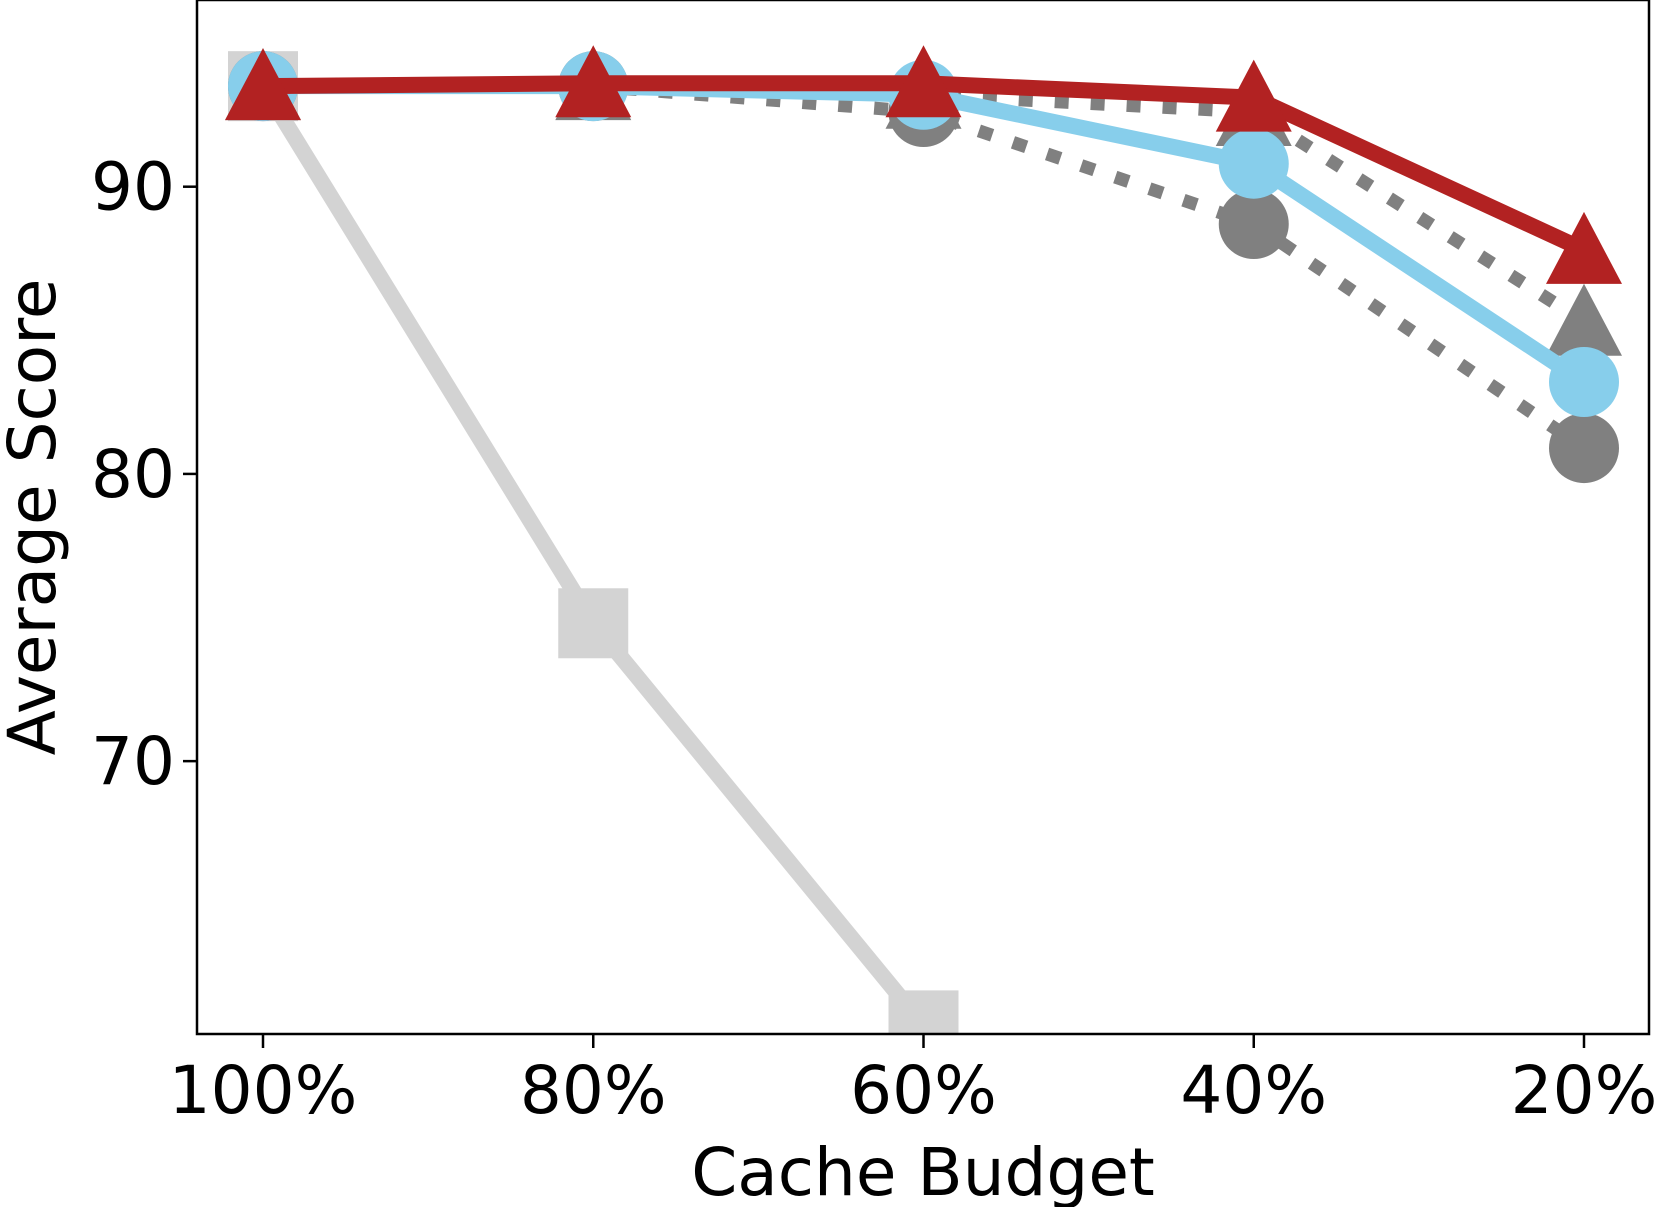 The image size is (1659, 1207). What do you see at coordinates (263, 1090) in the screenshot?
I see `x-tick-label: 100%` at bounding box center [263, 1090].